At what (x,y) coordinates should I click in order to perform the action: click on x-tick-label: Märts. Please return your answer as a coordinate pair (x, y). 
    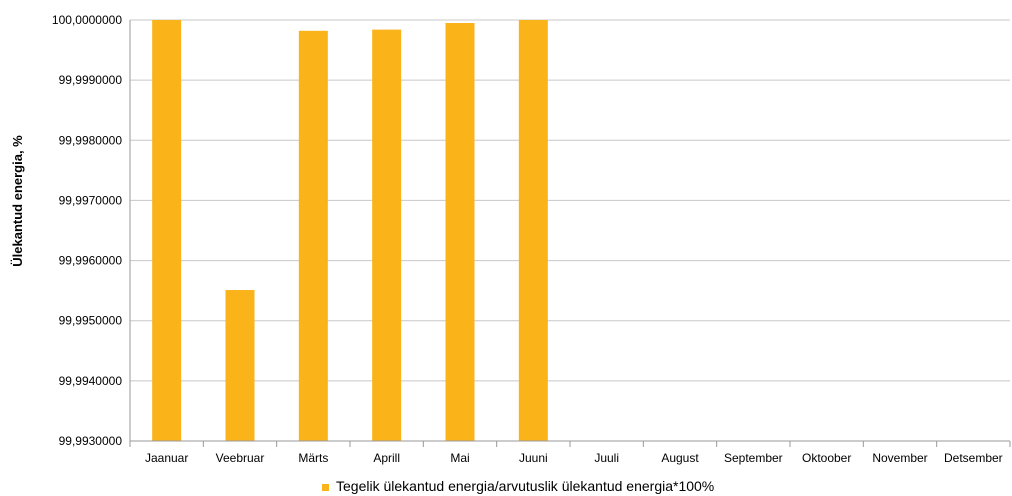
    Looking at the image, I should click on (313, 458).